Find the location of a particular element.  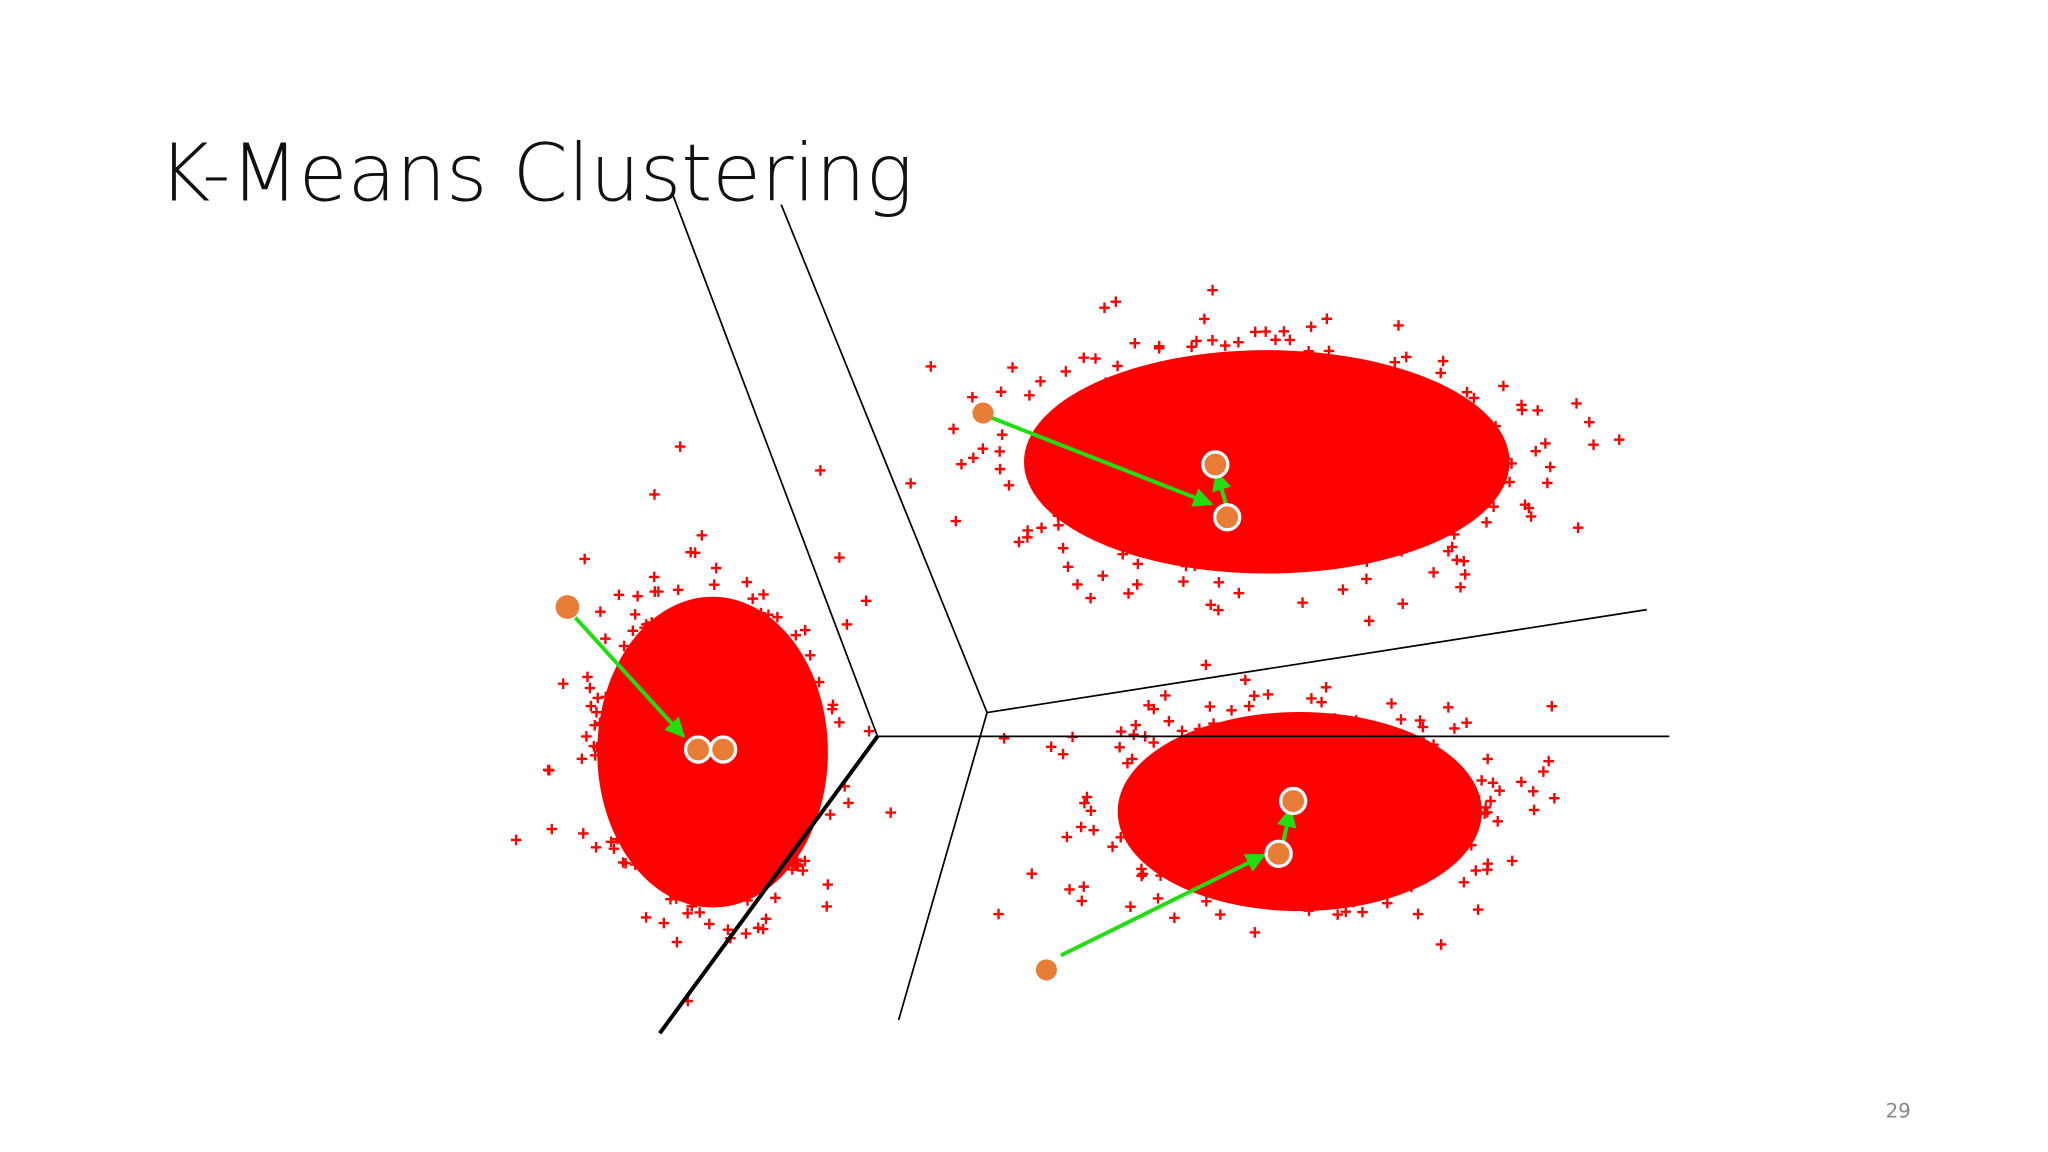

page-number: 29 is located at coordinates (1898, 1111).